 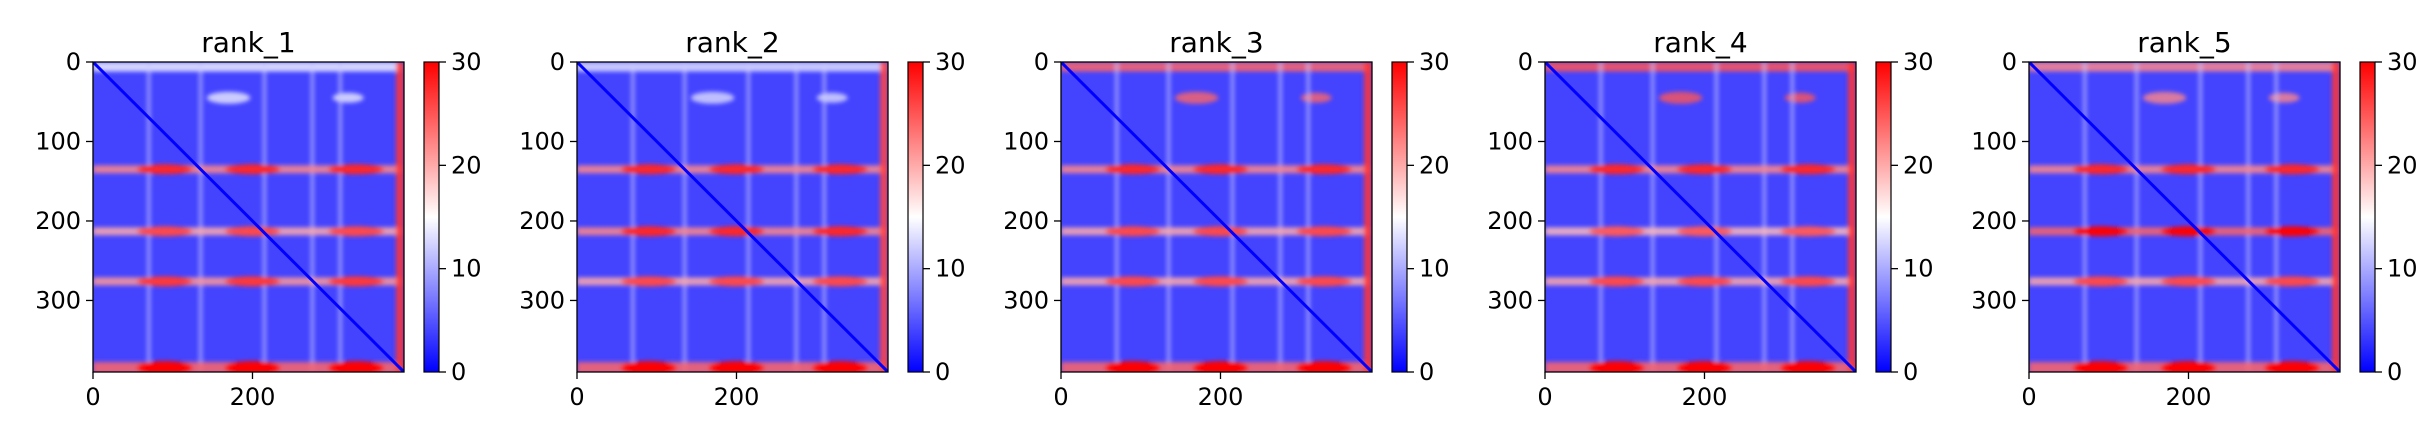 What do you see at coordinates (1026, 300) in the screenshot?
I see `y-tick-label: 300` at bounding box center [1026, 300].